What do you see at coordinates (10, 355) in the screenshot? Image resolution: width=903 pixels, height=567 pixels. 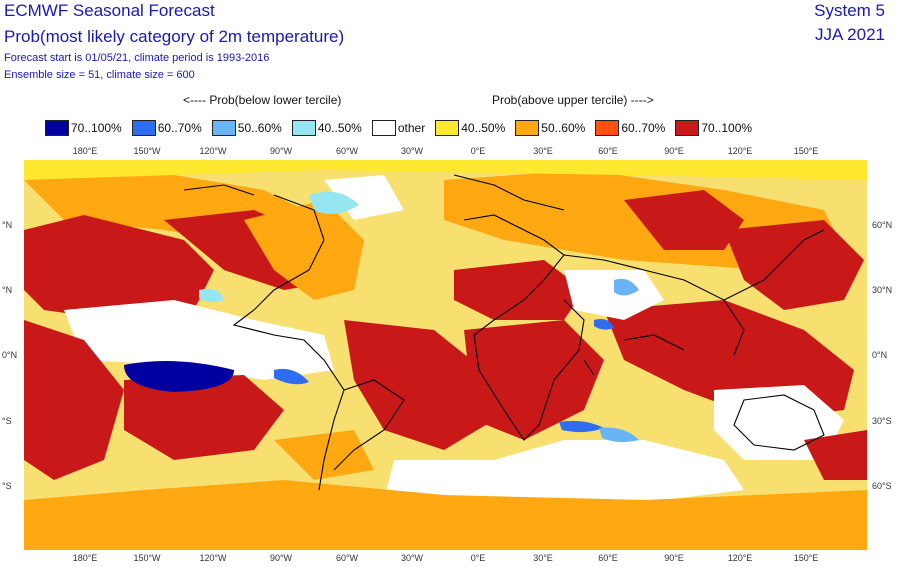 I see `latitude-tick-left: 0°N` at bounding box center [10, 355].